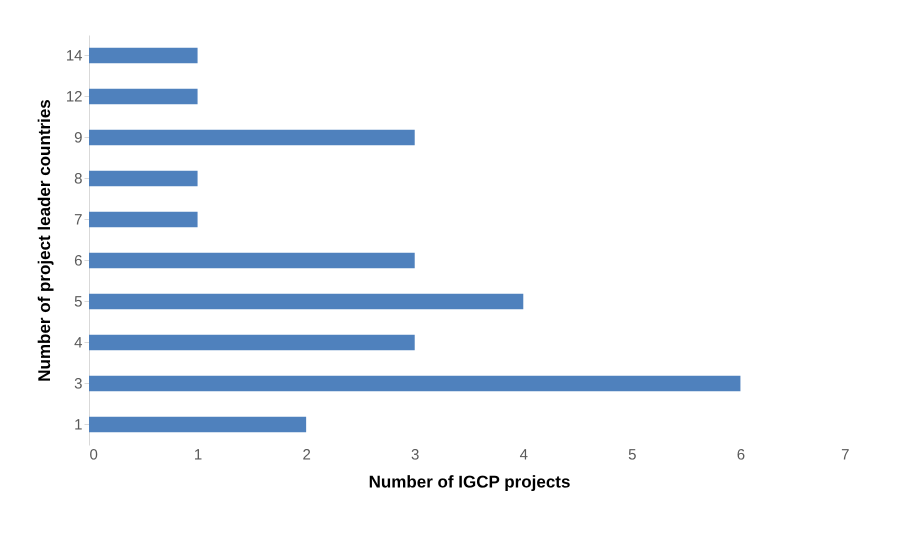 The height and width of the screenshot is (552, 903). Describe the element at coordinates (632, 455) in the screenshot. I see `x-tick-label: 5` at that location.